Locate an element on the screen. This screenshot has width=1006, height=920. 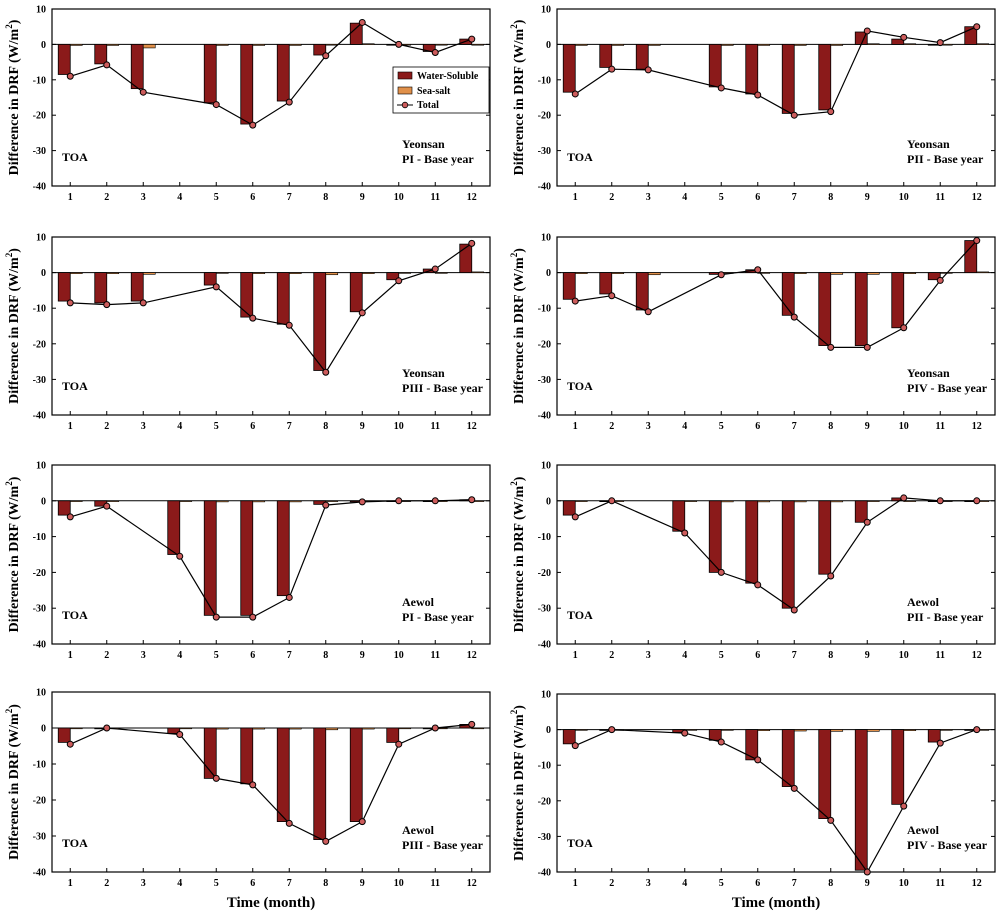
x-tick-label: 12 is located at coordinates (977, 883).